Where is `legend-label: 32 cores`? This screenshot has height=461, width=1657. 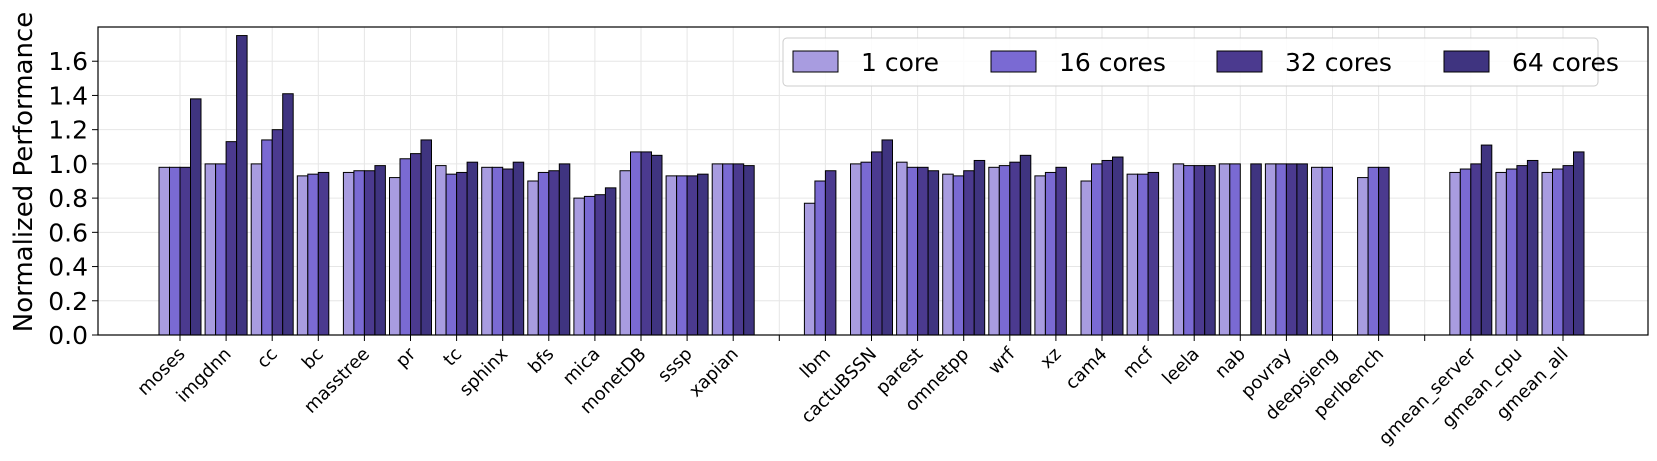 legend-label: 32 cores is located at coordinates (1338, 62).